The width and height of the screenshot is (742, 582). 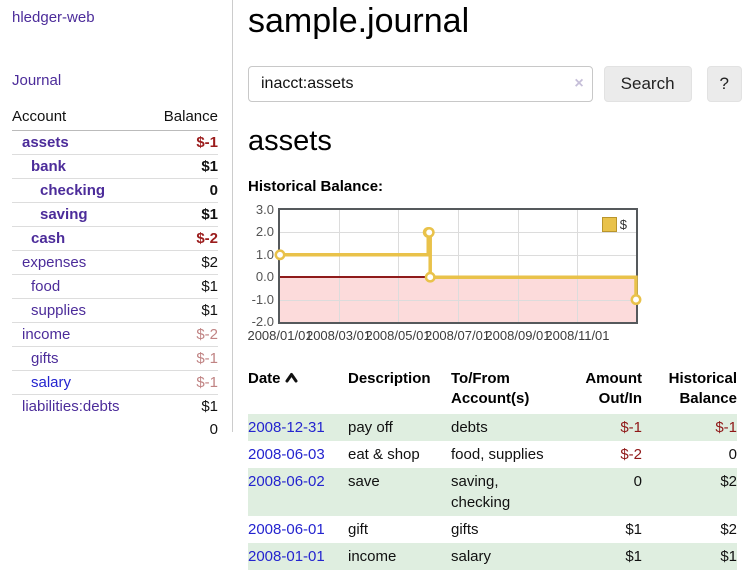 I want to click on x-axis-tick-label: 2008/09/01, so click(x=518, y=335).